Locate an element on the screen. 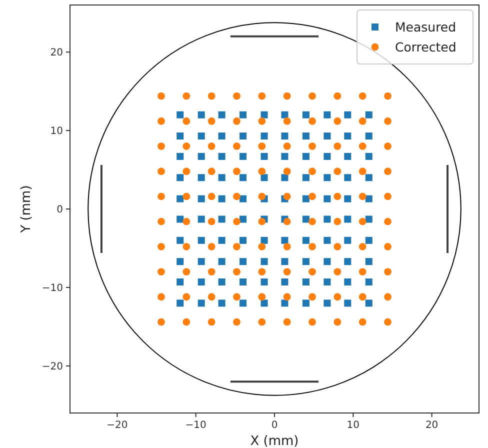 Image resolution: width=488 pixels, height=448 pixels. legend-label: Measured is located at coordinates (425, 26).